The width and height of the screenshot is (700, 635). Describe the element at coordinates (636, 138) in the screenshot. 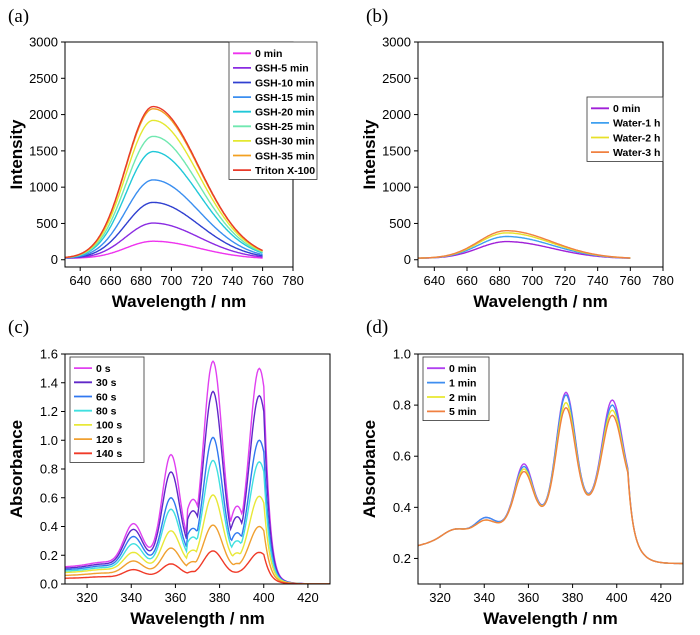

I see `legend-entry: Water-2 h` at that location.